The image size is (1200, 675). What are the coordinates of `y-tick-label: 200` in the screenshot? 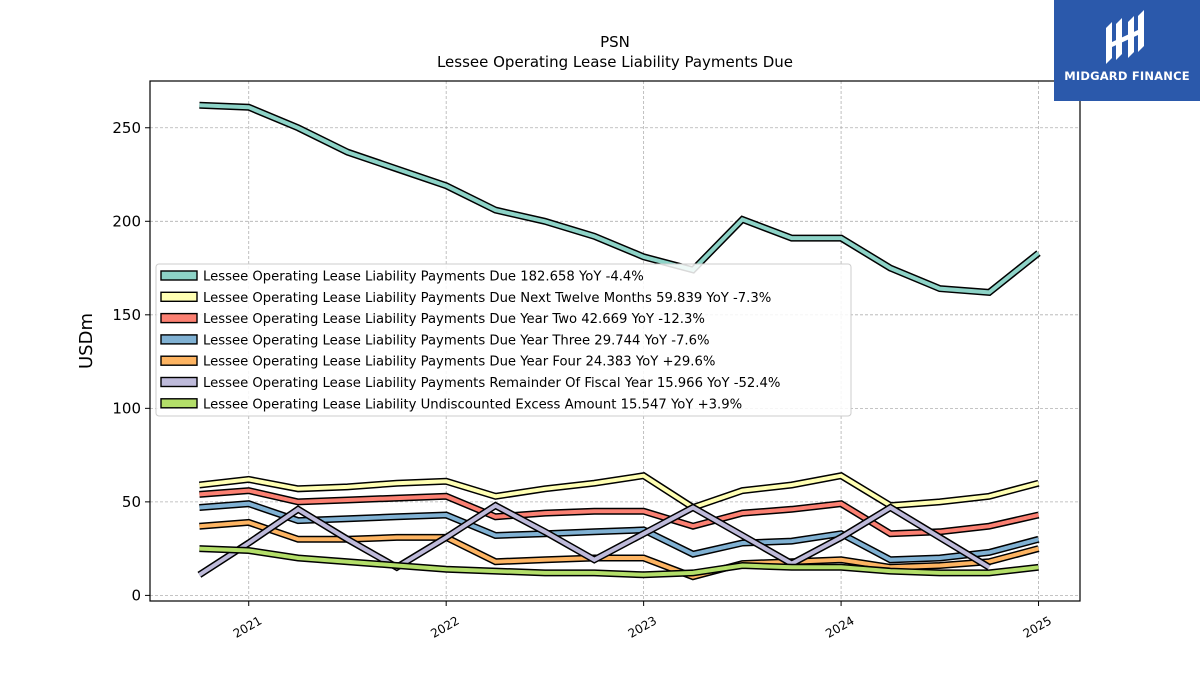 It's located at (126, 221).